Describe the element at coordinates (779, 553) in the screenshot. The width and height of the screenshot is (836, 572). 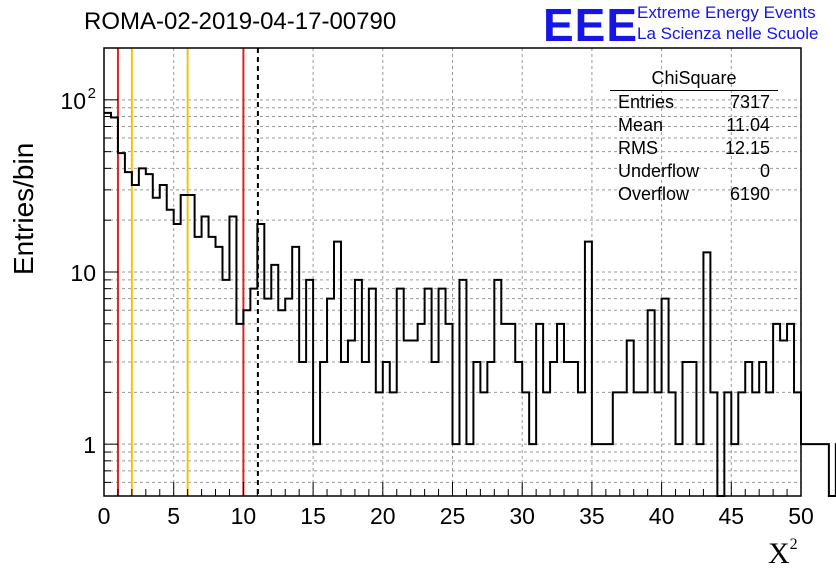
I see `x-axis-label-text: X` at that location.